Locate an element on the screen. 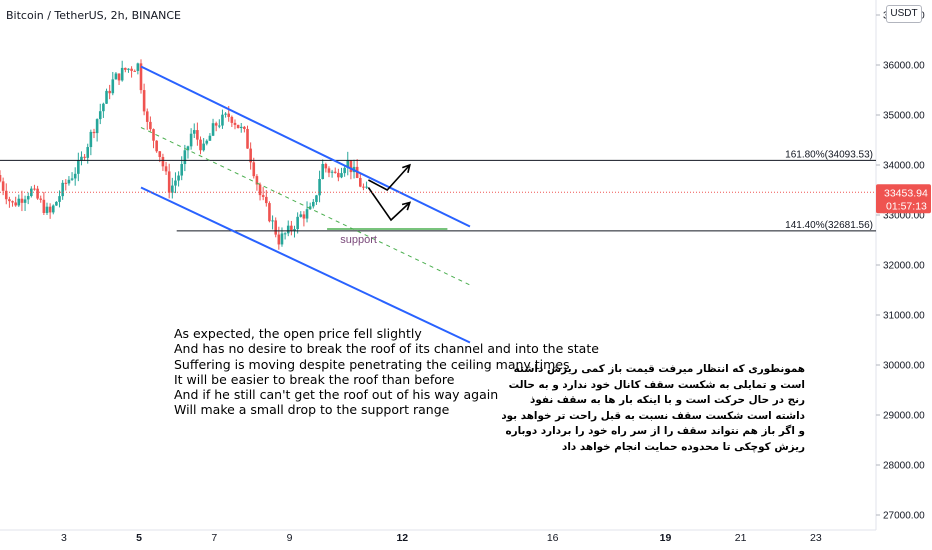  last-price-badge is located at coordinates (903, 199).